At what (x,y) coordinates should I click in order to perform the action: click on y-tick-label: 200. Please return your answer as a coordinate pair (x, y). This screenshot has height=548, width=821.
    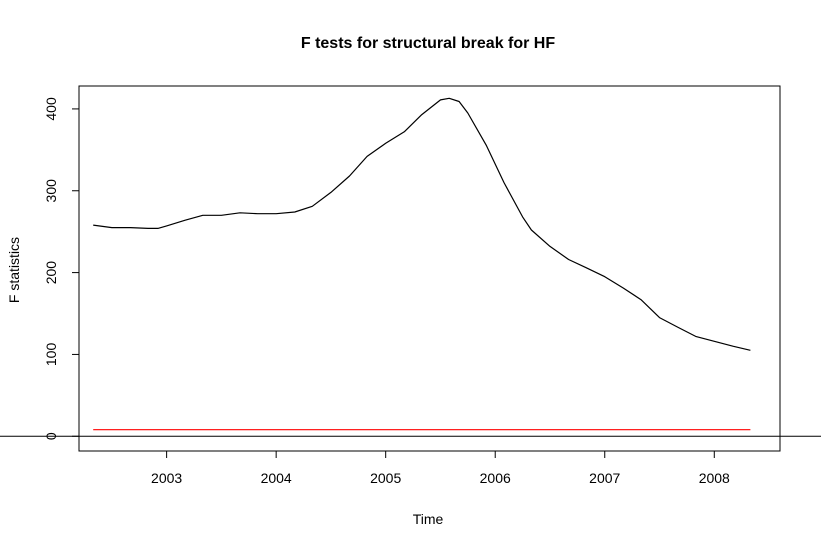
    Looking at the image, I should click on (51, 273).